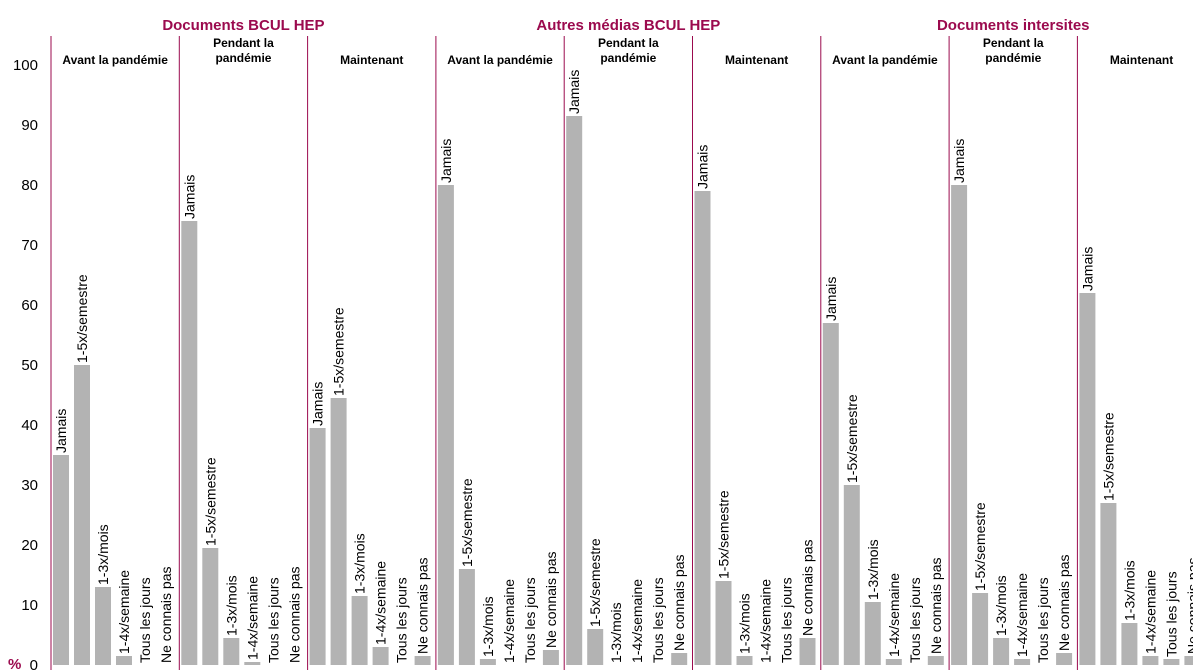 This screenshot has height=672, width=1193. What do you see at coordinates (29, 545) in the screenshot?
I see `y-tick-label: 20` at bounding box center [29, 545].